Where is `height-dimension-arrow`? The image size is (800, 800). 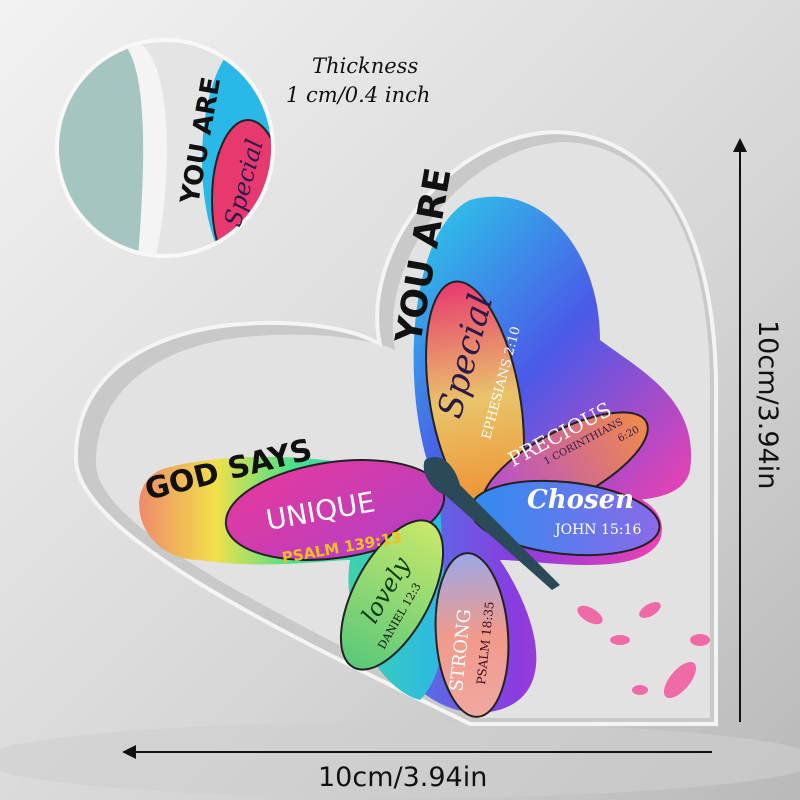 height-dimension-arrow is located at coordinates (740, 430).